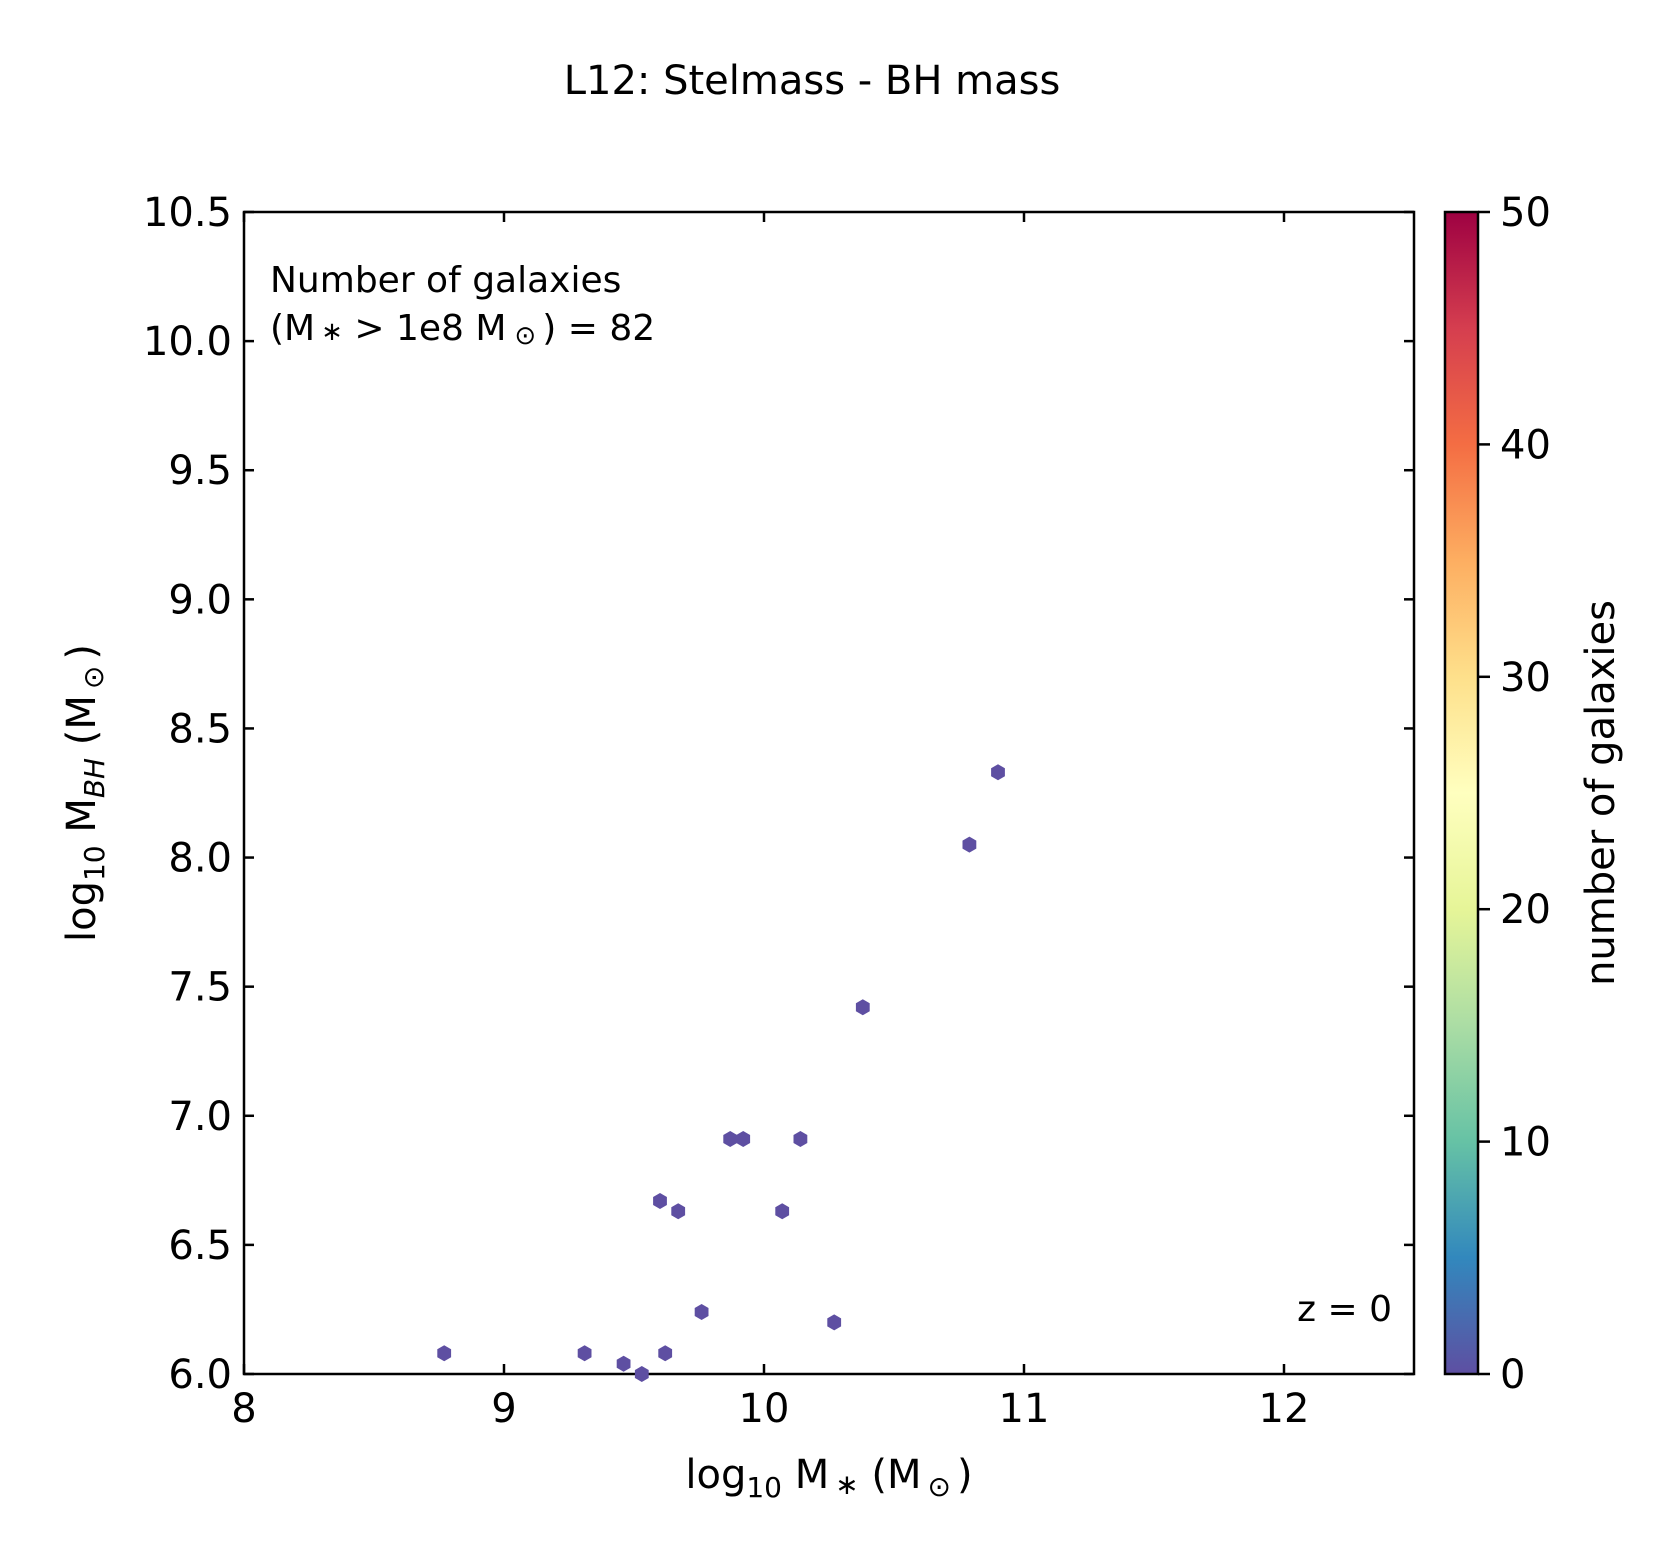 This screenshot has width=1673, height=1550. What do you see at coordinates (503, 1409) in the screenshot?
I see `x-tick-label: 9` at bounding box center [503, 1409].